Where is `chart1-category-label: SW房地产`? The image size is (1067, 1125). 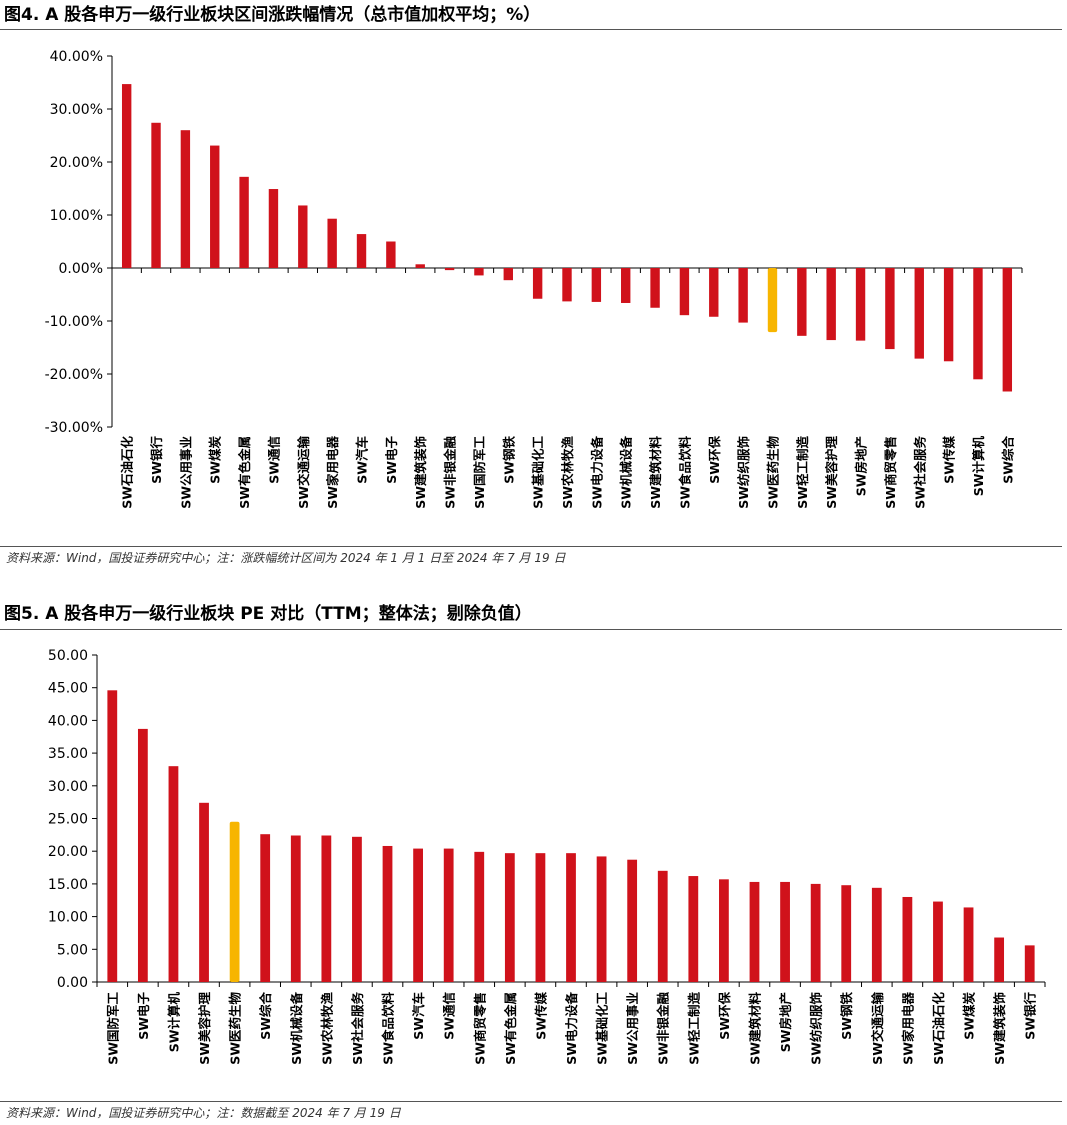 chart1-category-label: SW房地产 is located at coordinates (785, 1022).